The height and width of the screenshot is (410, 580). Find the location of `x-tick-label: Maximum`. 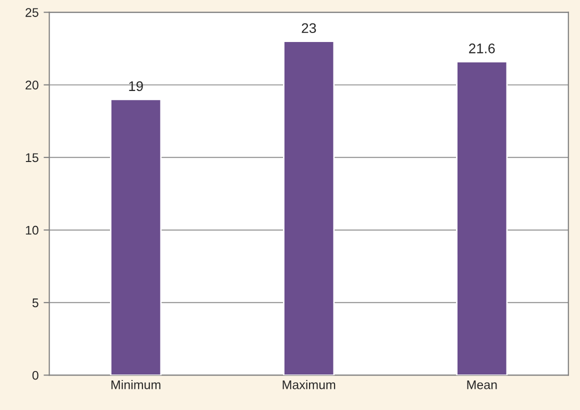

x-tick-label: Maximum is located at coordinates (309, 385).